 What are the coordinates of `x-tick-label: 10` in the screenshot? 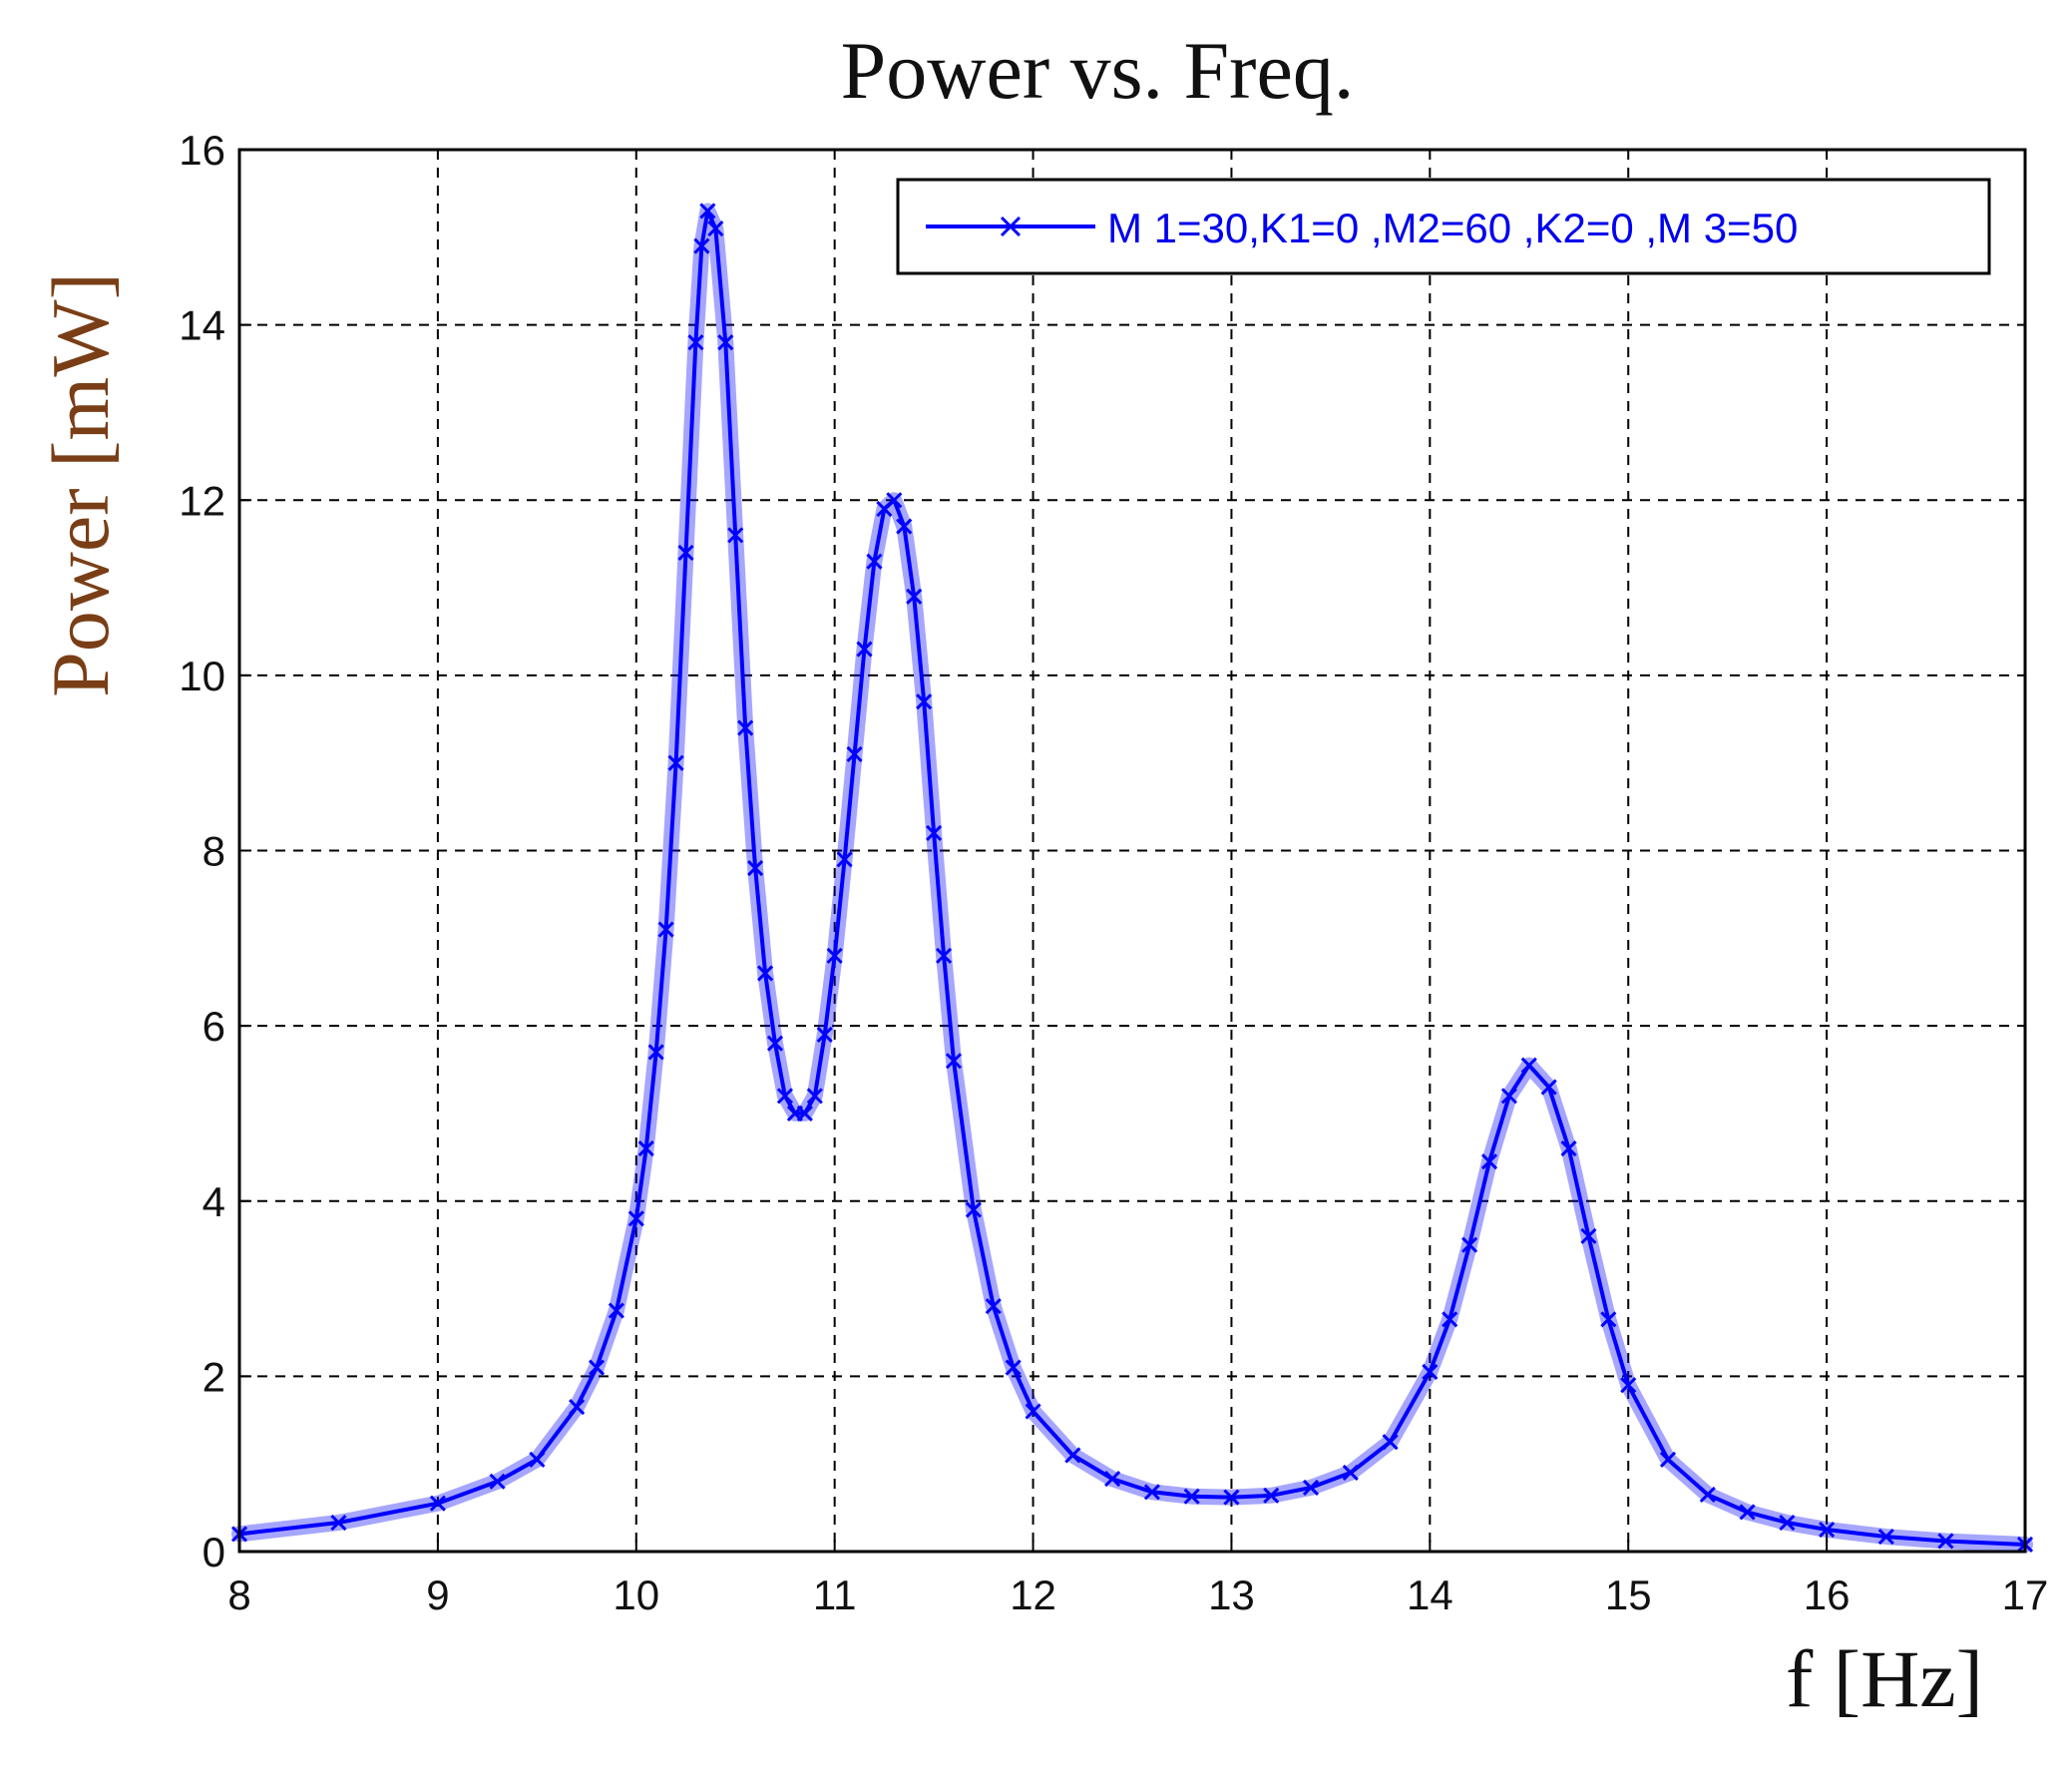 It's located at (636, 1594).